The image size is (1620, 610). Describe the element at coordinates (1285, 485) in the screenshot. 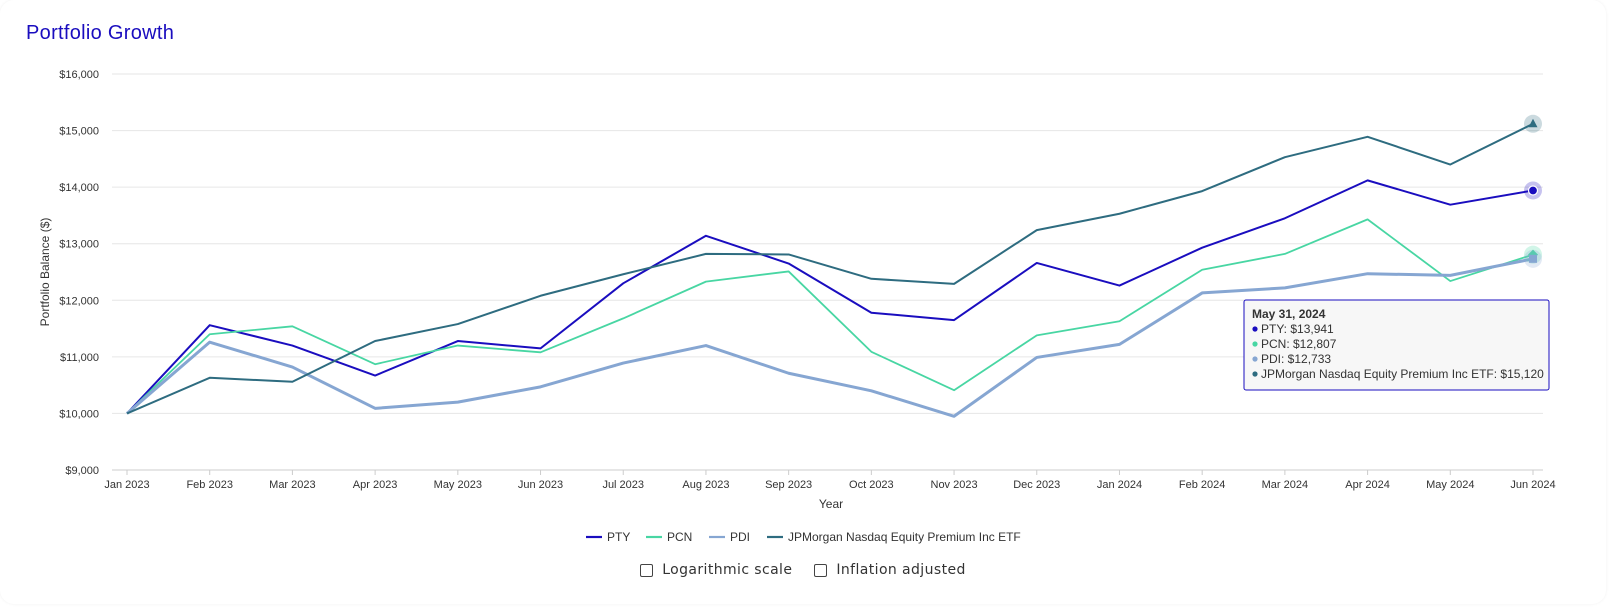

I see `x-tick-label: Mar 2024` at that location.